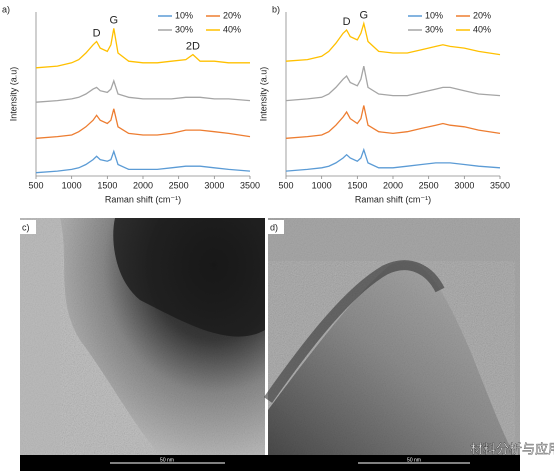 The width and height of the screenshot is (554, 471). What do you see at coordinates (6, 9) in the screenshot?
I see `panel-label: a)` at bounding box center [6, 9].